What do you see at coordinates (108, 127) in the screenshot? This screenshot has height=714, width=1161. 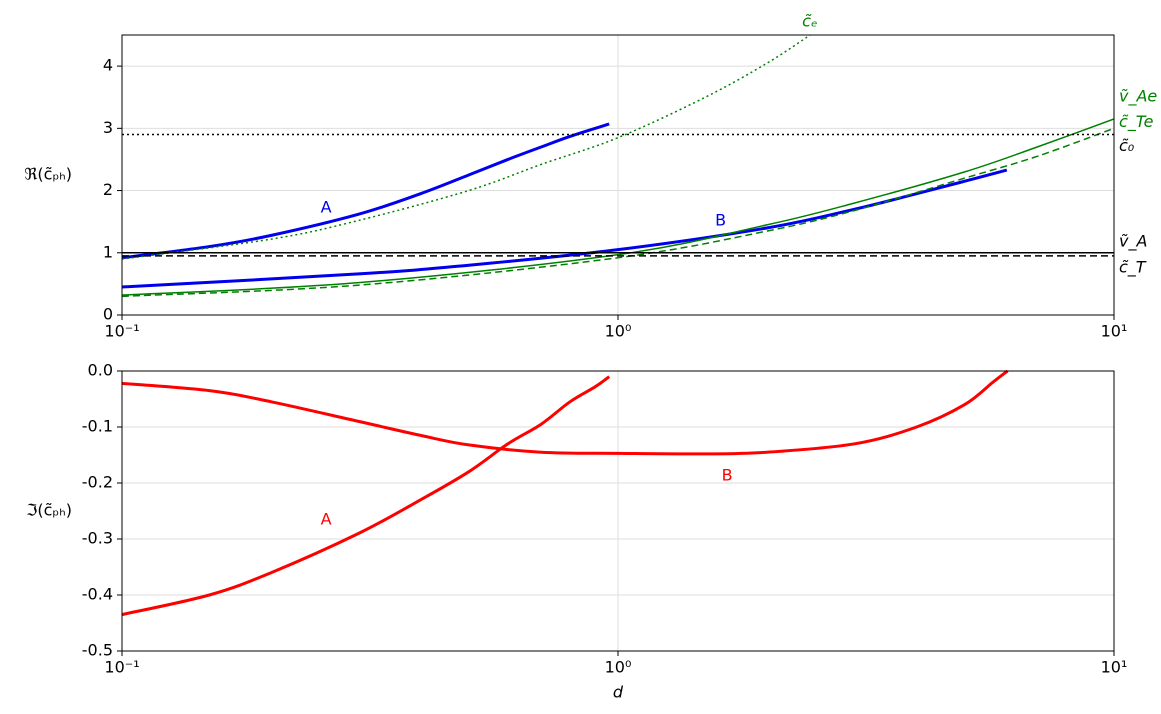 I see `y-tick-label: 3` at bounding box center [108, 127].